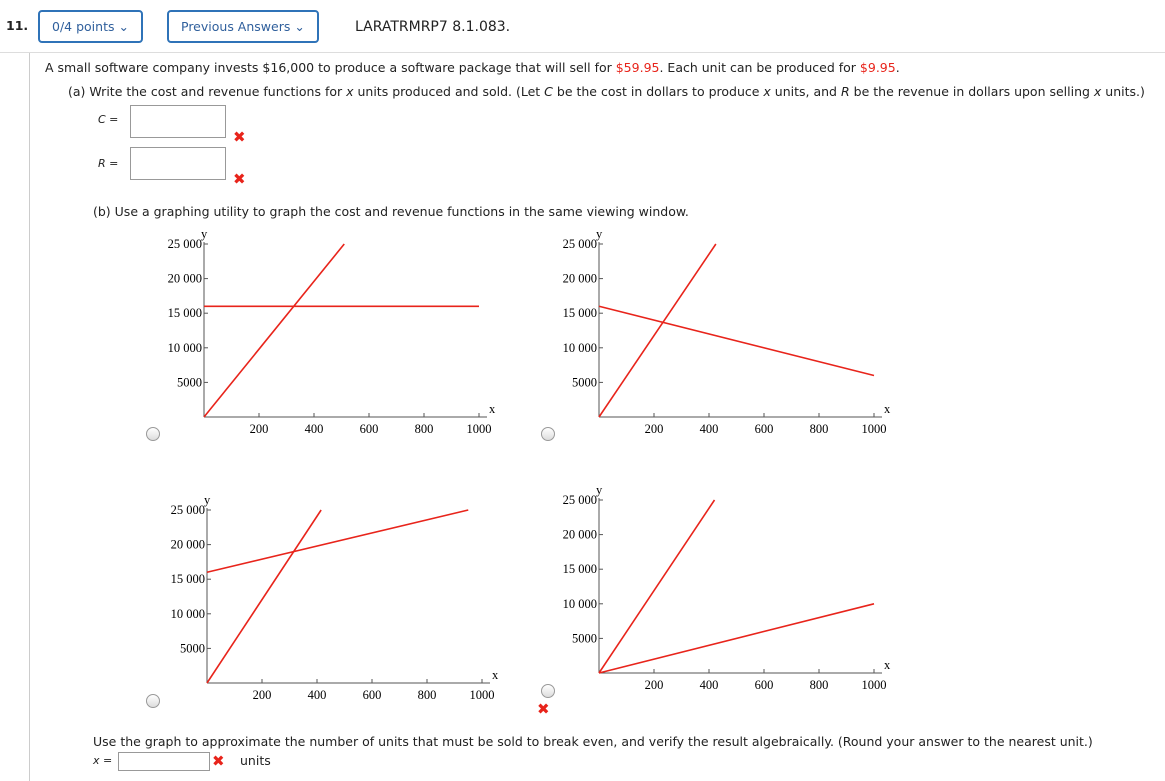 Image resolution: width=1165 pixels, height=781 pixels. What do you see at coordinates (236, 26) in the screenshot?
I see `previous: Previous Answers` at bounding box center [236, 26].